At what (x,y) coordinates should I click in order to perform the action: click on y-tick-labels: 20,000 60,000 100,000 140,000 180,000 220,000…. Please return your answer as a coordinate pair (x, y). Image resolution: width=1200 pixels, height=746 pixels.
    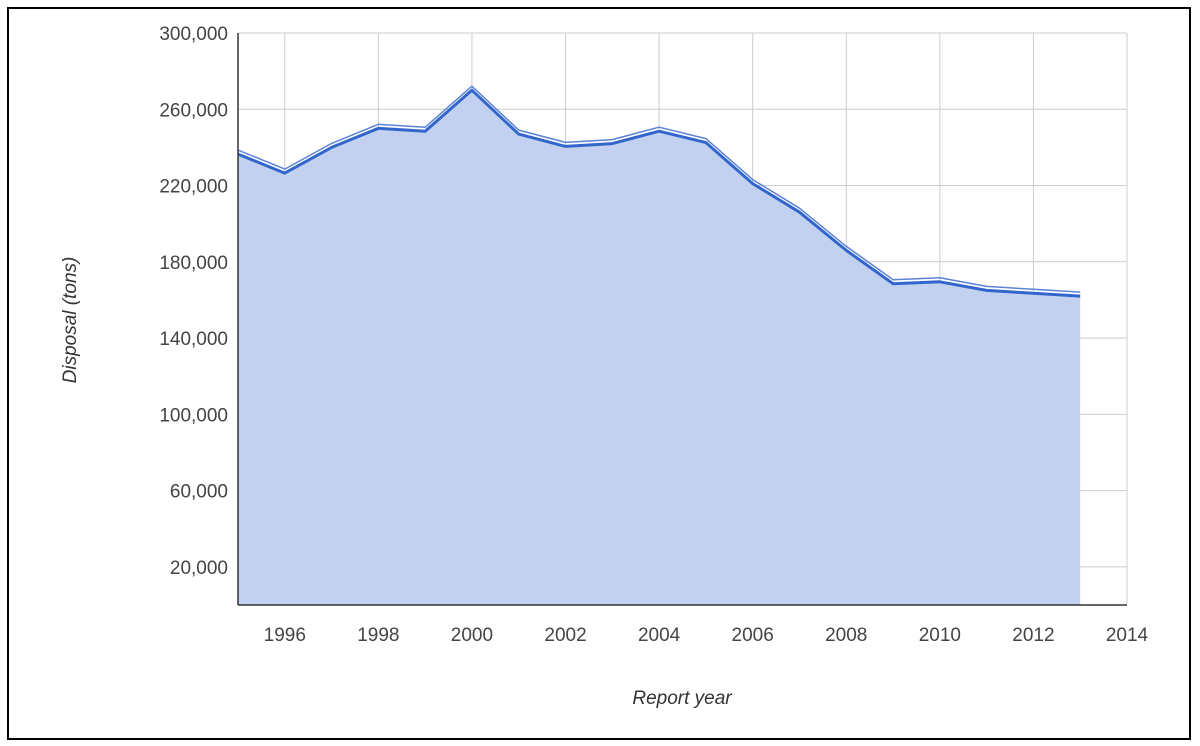
    Looking at the image, I should click on (193, 301).